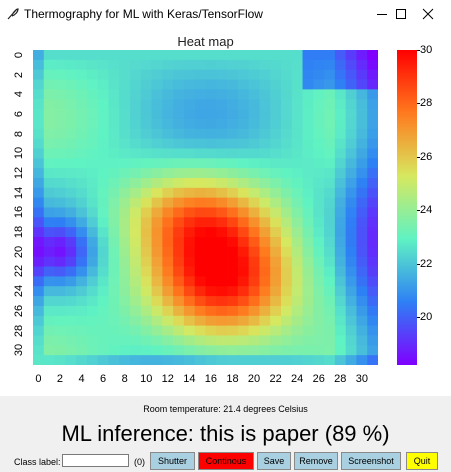 This screenshot has height=472, width=451. Describe the element at coordinates (382, 14) in the screenshot. I see `minimize-button` at that location.